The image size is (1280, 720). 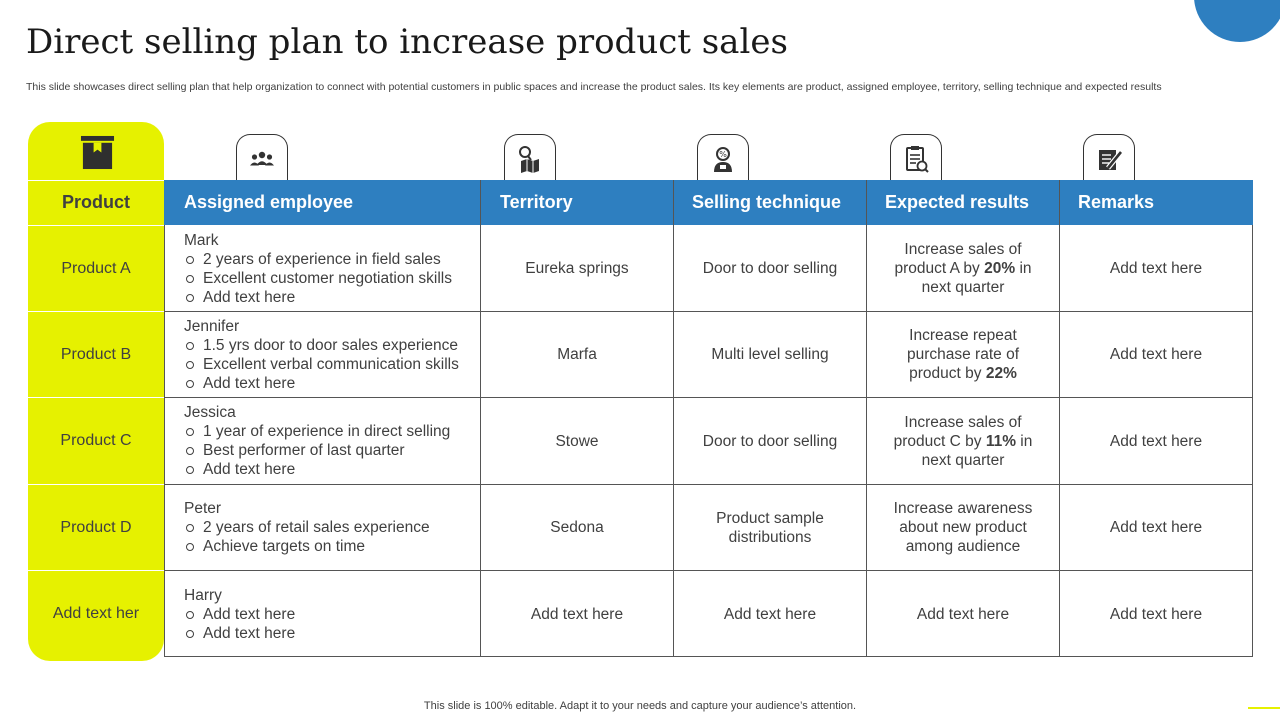 I want to click on result-cell: Add text here, so click(x=963, y=614).